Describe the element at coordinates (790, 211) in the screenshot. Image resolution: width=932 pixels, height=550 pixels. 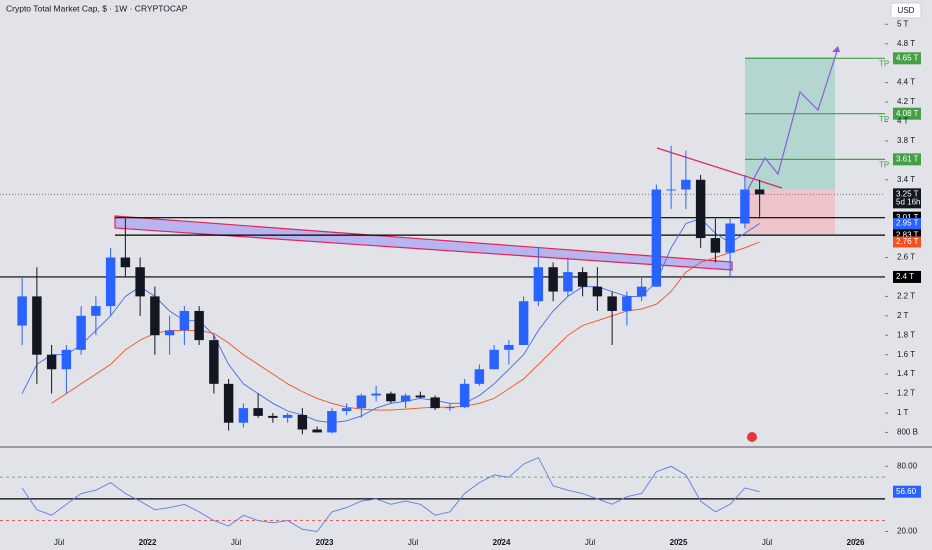
I see `long-stop-zone` at that location.